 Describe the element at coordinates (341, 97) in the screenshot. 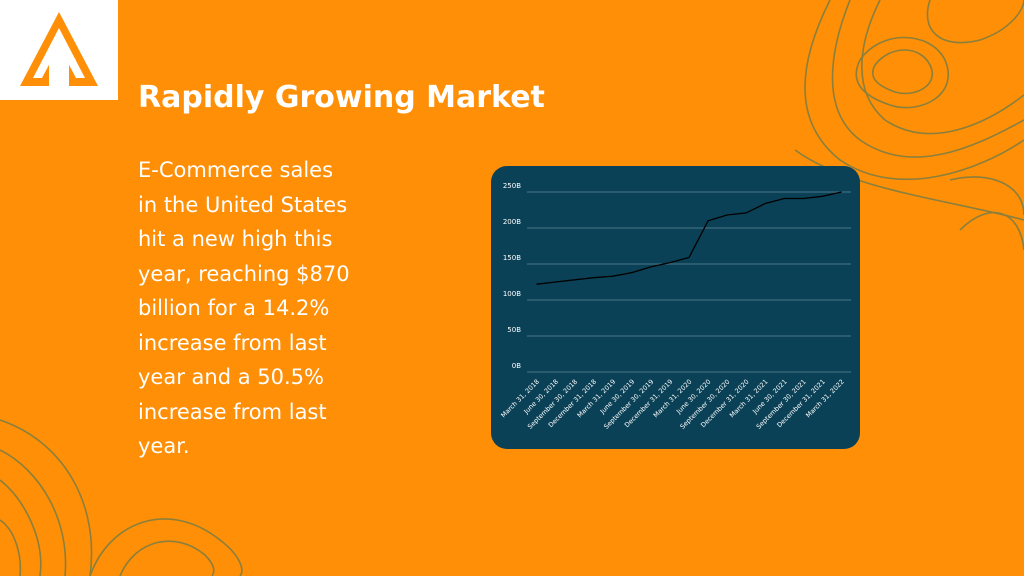

I see `title: Rapidly Growing Market` at that location.